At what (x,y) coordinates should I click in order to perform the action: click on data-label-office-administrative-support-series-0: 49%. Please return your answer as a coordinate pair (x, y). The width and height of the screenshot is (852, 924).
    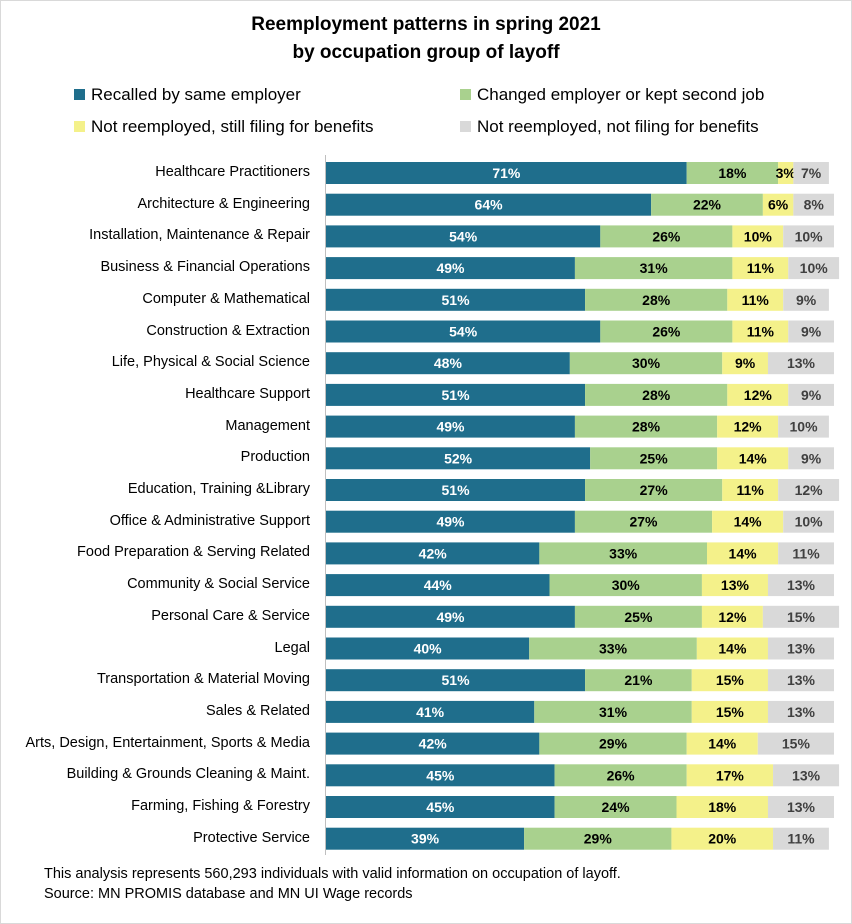
    Looking at the image, I should click on (450, 522).